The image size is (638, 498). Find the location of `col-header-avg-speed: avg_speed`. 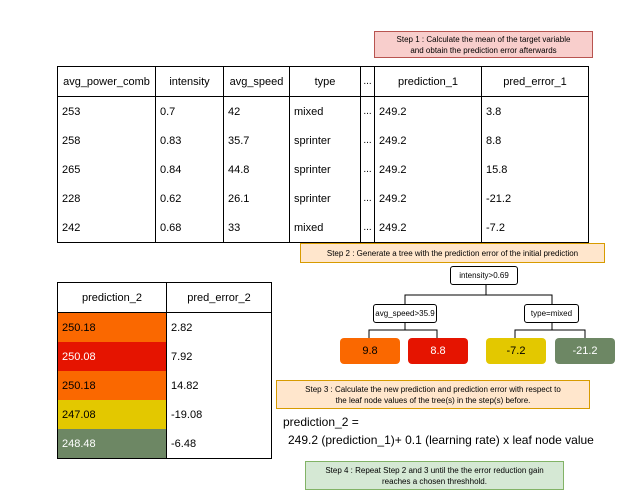

col-header-avg-speed: avg_speed is located at coordinates (256, 81).